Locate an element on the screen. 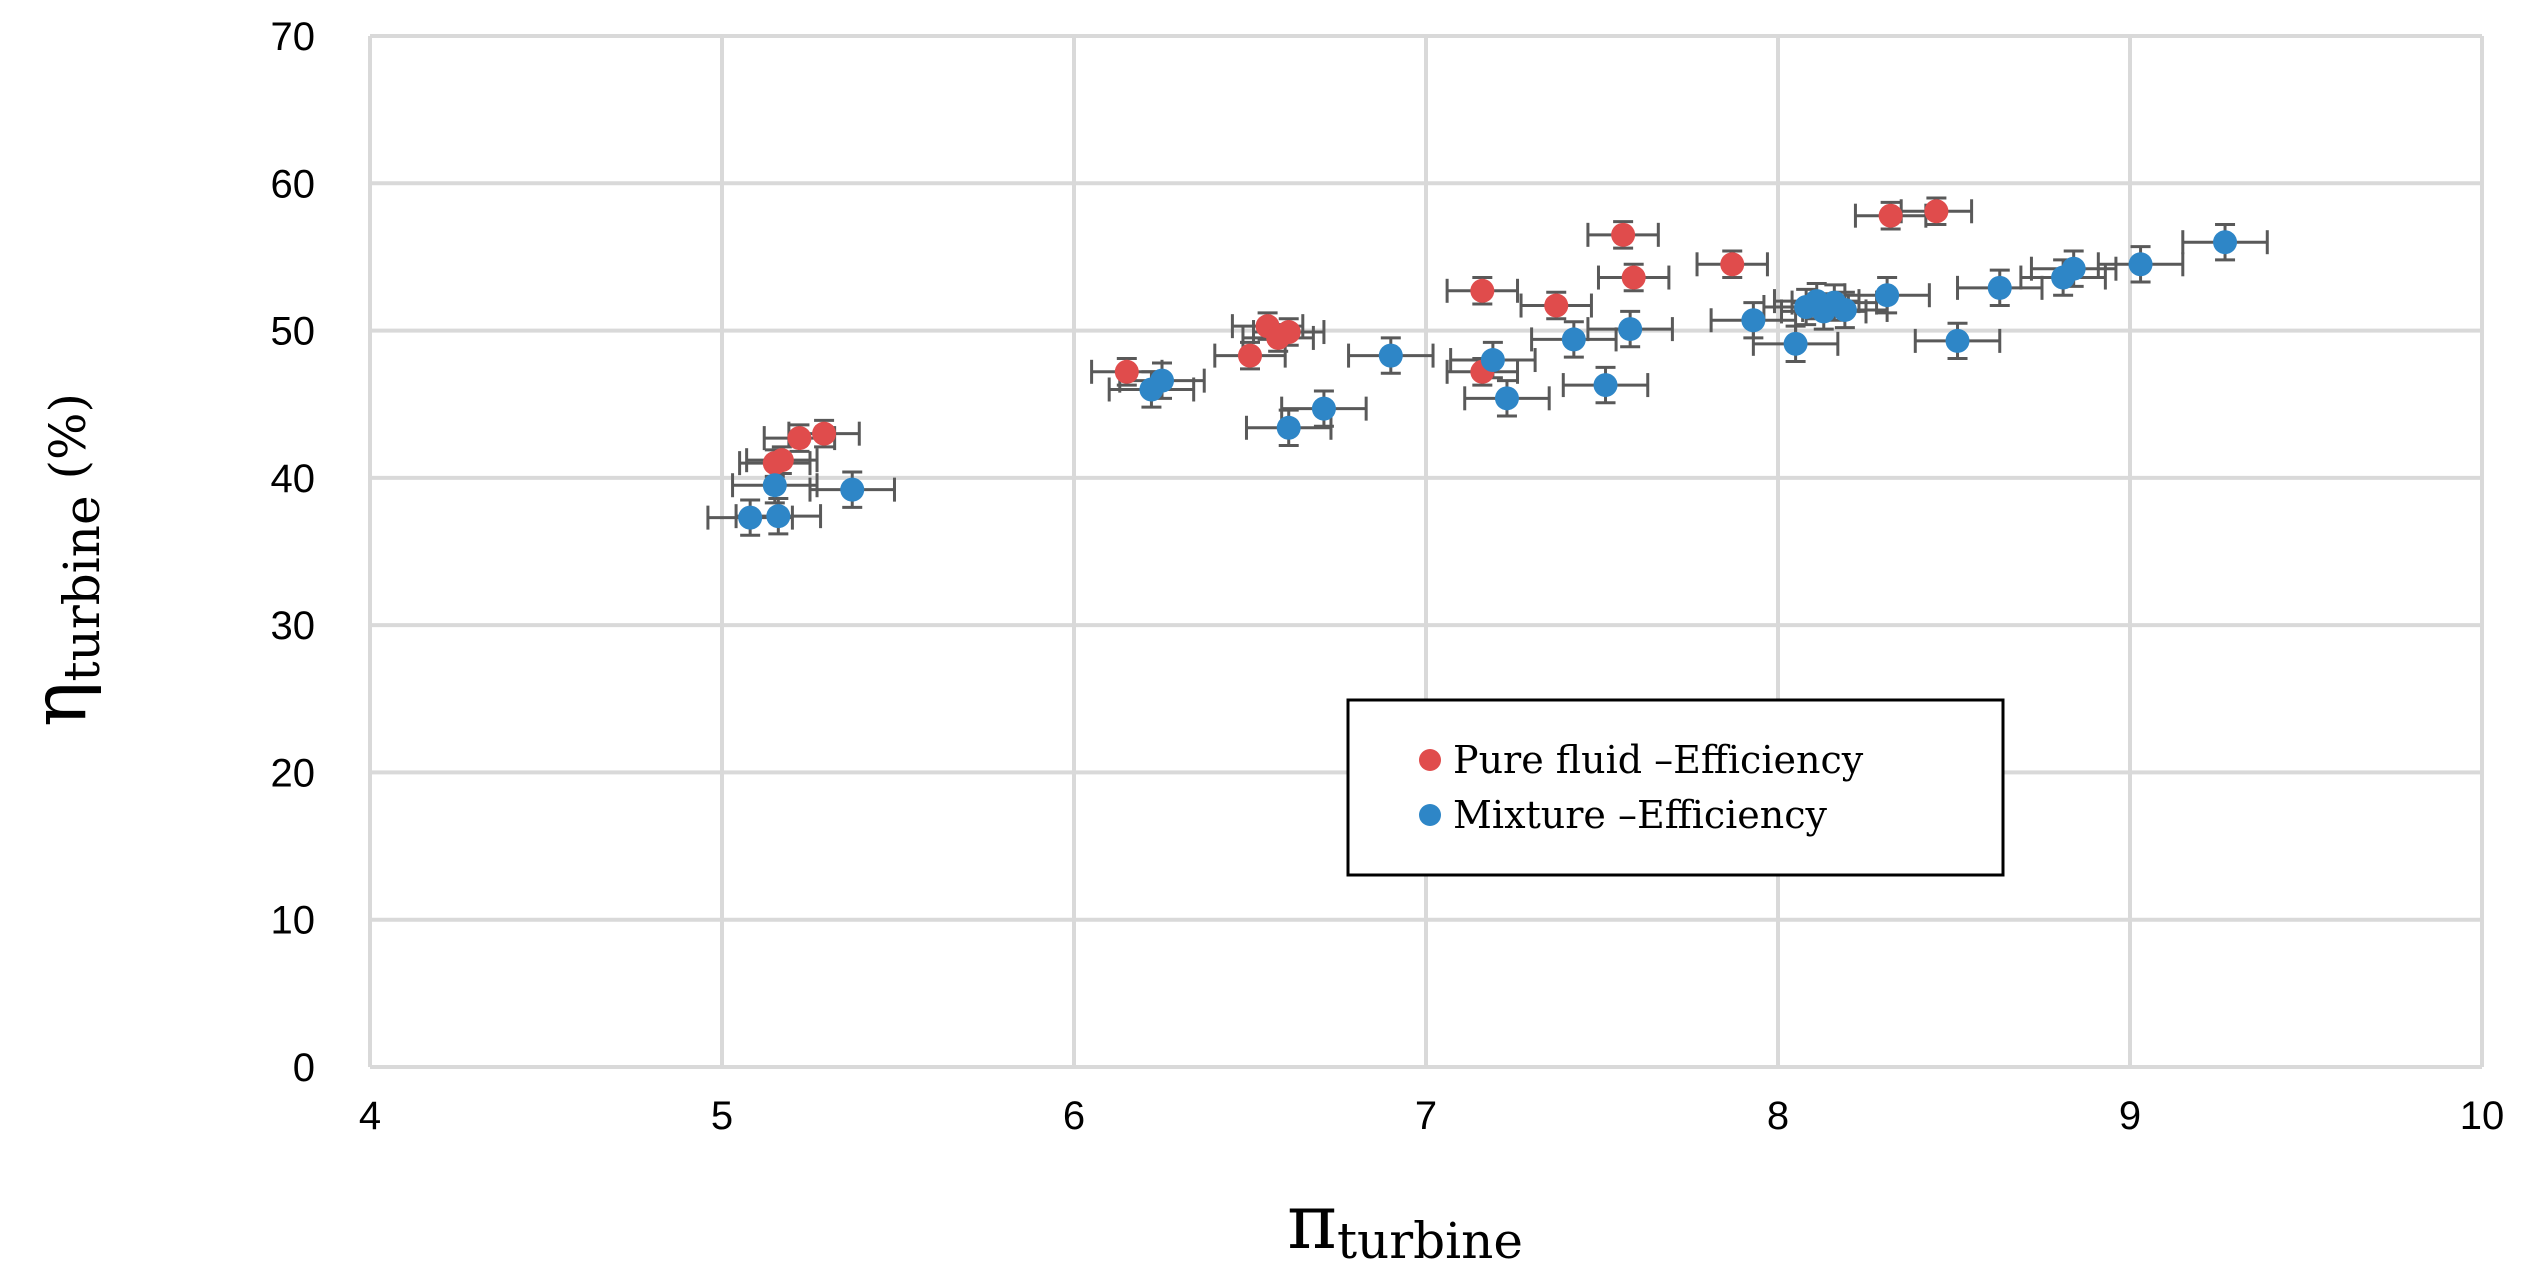 Image resolution: width=2527 pixels, height=1282 pixels. x-tick-label: 4 is located at coordinates (370, 1116).